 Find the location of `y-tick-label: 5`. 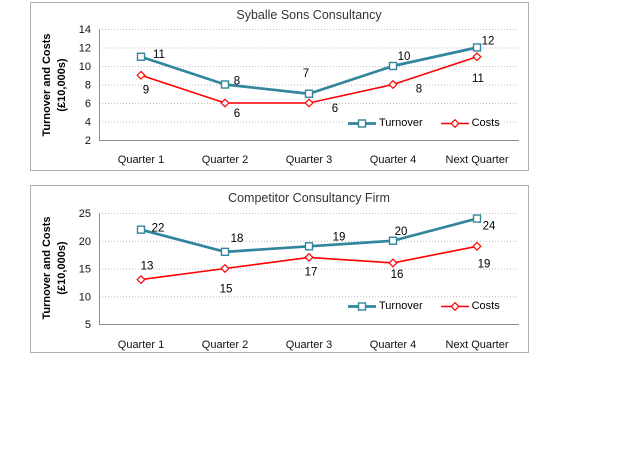

y-tick-label: 5 is located at coordinates (88, 325).